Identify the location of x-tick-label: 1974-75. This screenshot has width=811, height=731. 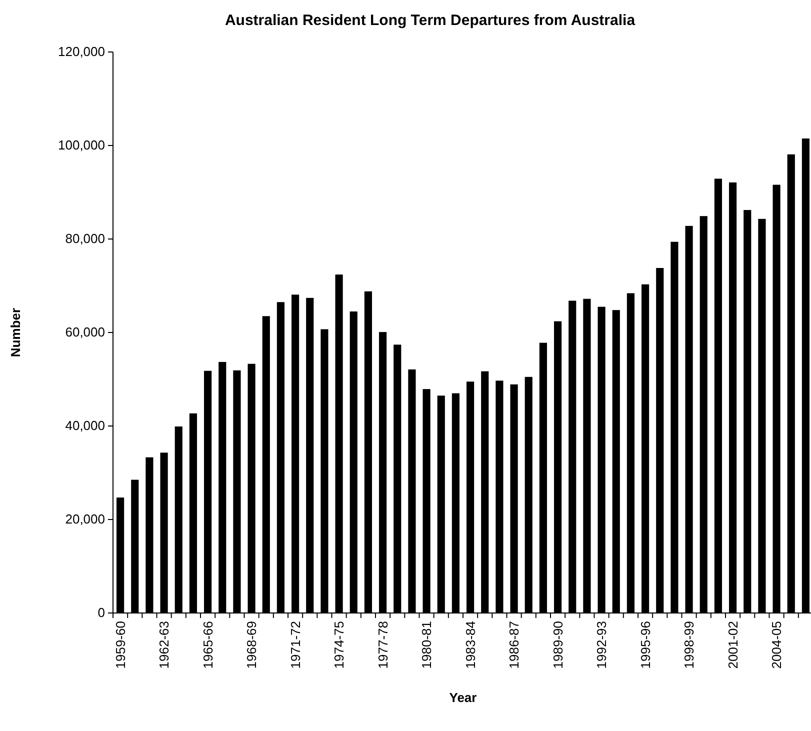
(339, 645).